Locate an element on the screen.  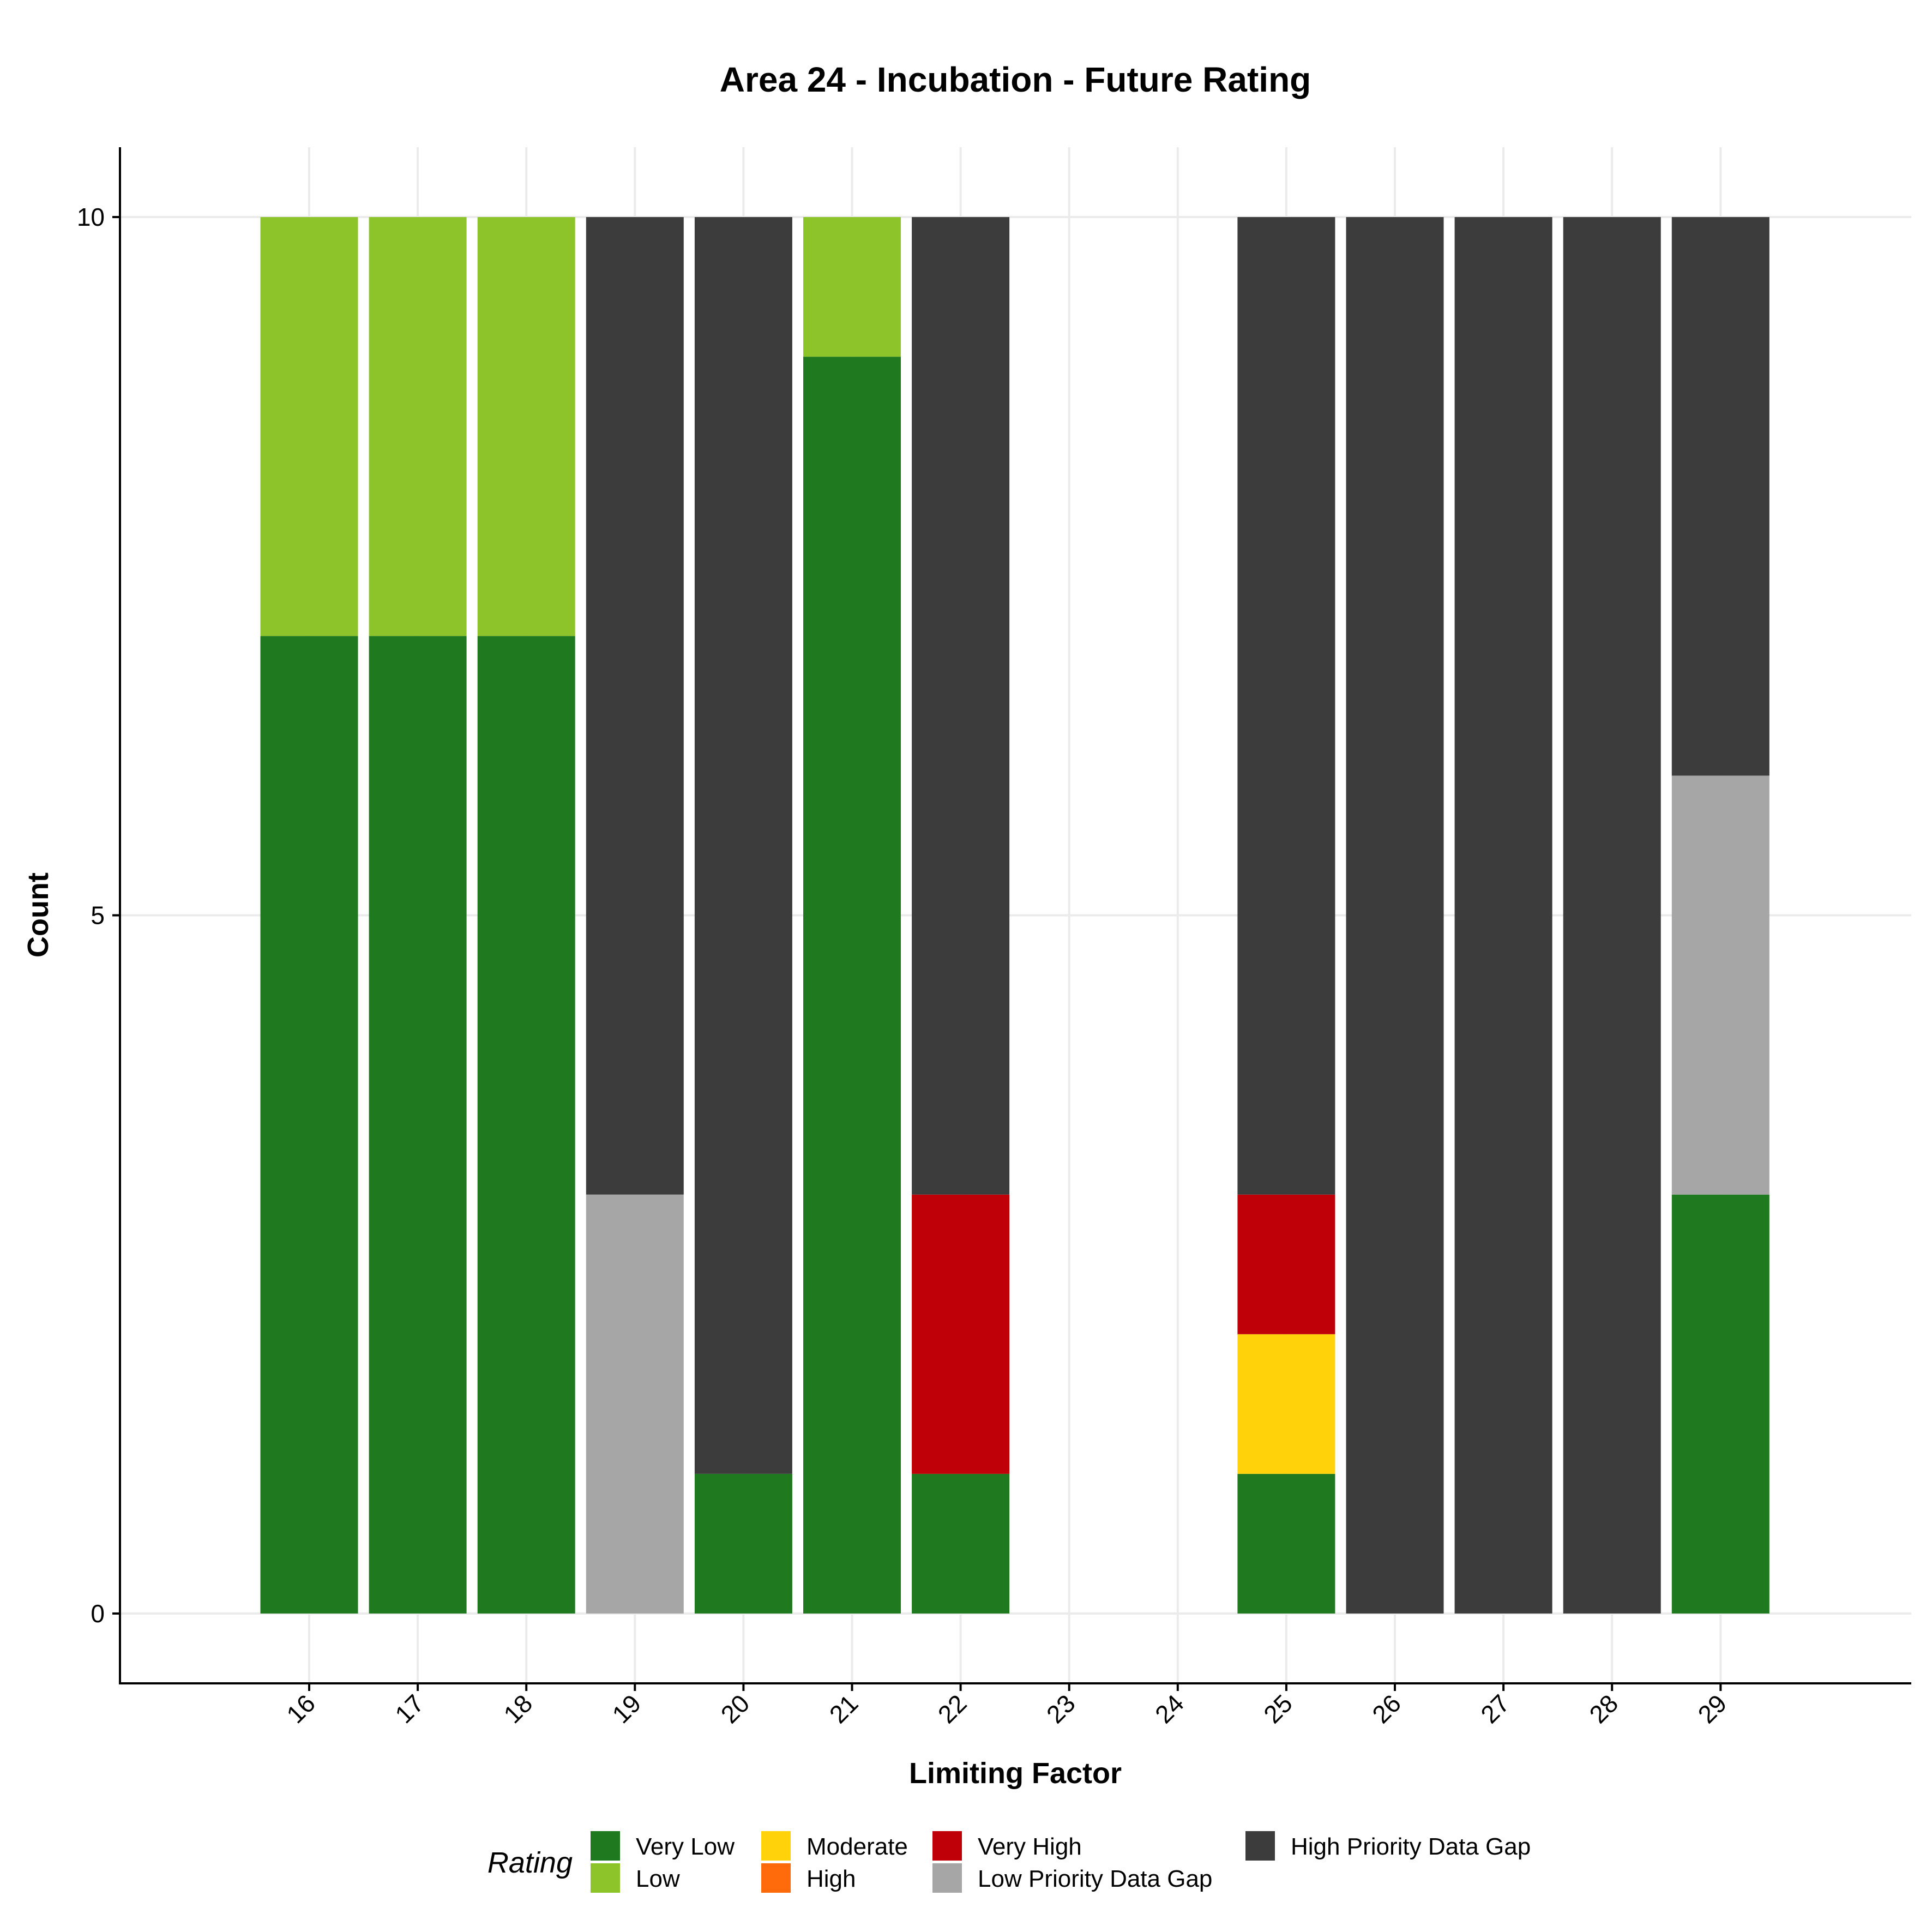
x-tick-label: 22 is located at coordinates (952, 1709).